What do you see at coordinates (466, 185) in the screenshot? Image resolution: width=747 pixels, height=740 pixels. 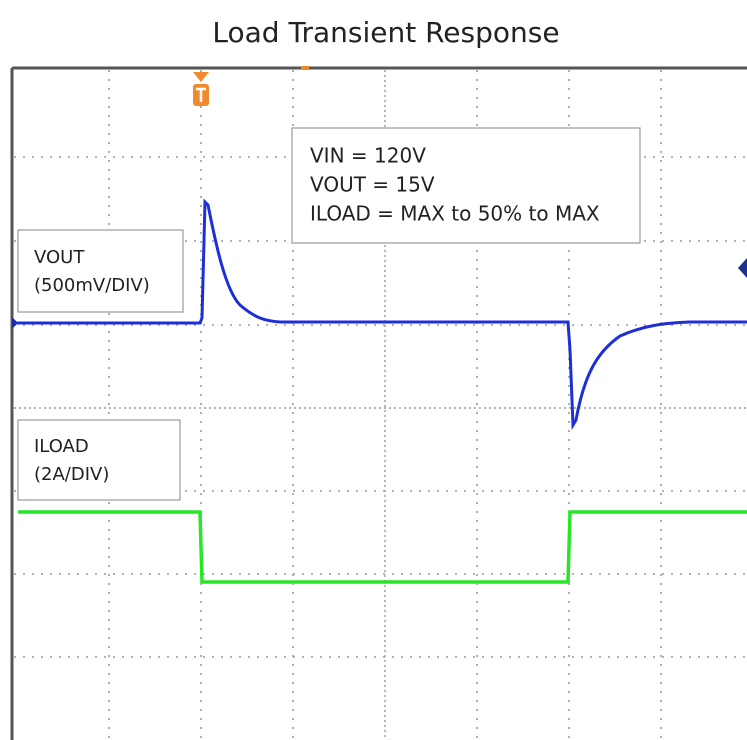 I see `annotation-box` at bounding box center [466, 185].